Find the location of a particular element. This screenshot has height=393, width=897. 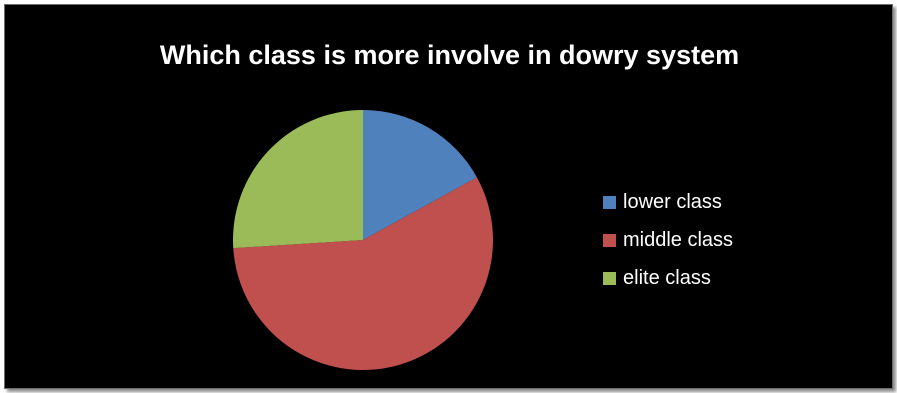

legend-item-lower-class: lower class is located at coordinates (668, 202).